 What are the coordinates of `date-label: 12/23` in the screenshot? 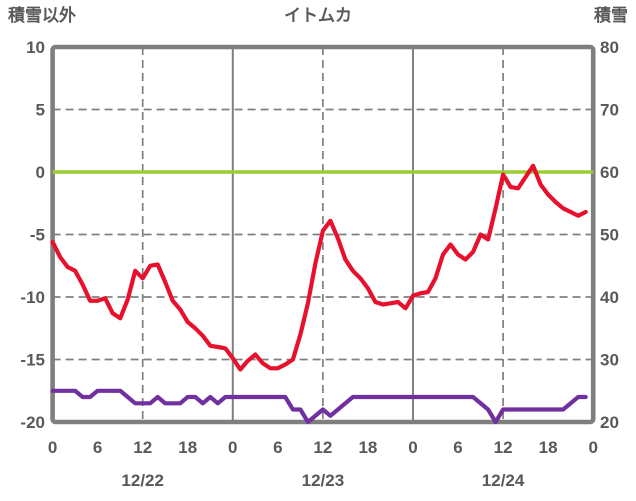 It's located at (323, 480).